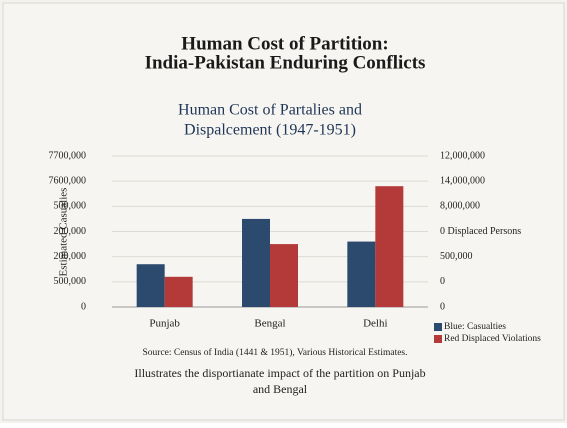  I want to click on y2-tick-label: 8,000,000, so click(460, 206).